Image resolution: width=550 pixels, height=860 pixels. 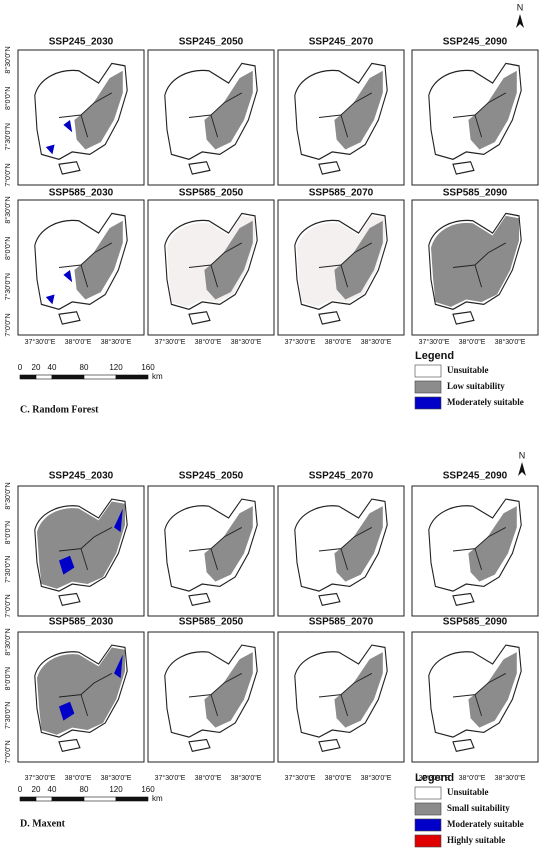 What do you see at coordinates (476, 840) in the screenshot?
I see `legend-item: Highly suitable` at bounding box center [476, 840].